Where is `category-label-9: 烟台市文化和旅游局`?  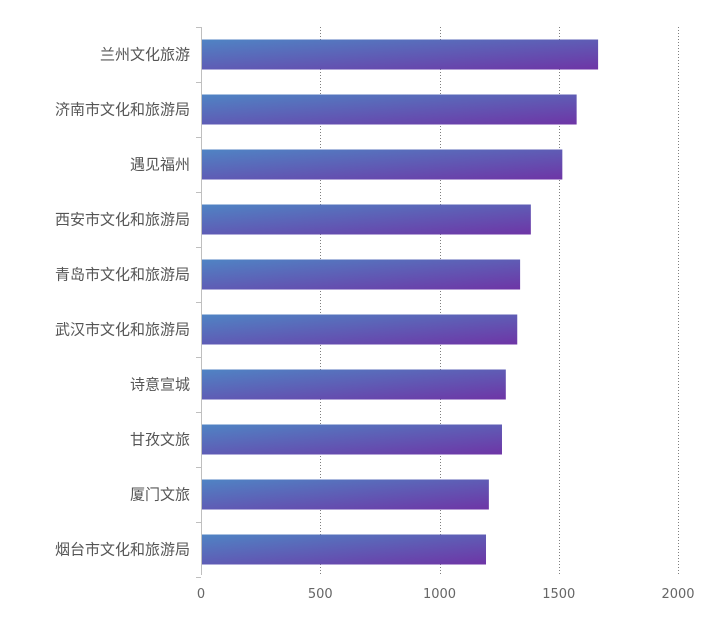 category-label-9: 烟台市文化和旅游局 is located at coordinates (122, 550).